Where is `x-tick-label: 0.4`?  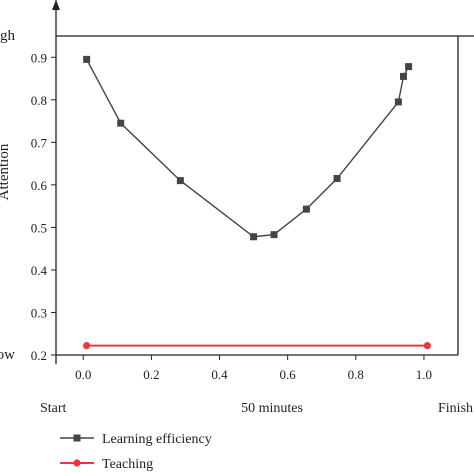 x-tick-label: 0.4 is located at coordinates (219, 374).